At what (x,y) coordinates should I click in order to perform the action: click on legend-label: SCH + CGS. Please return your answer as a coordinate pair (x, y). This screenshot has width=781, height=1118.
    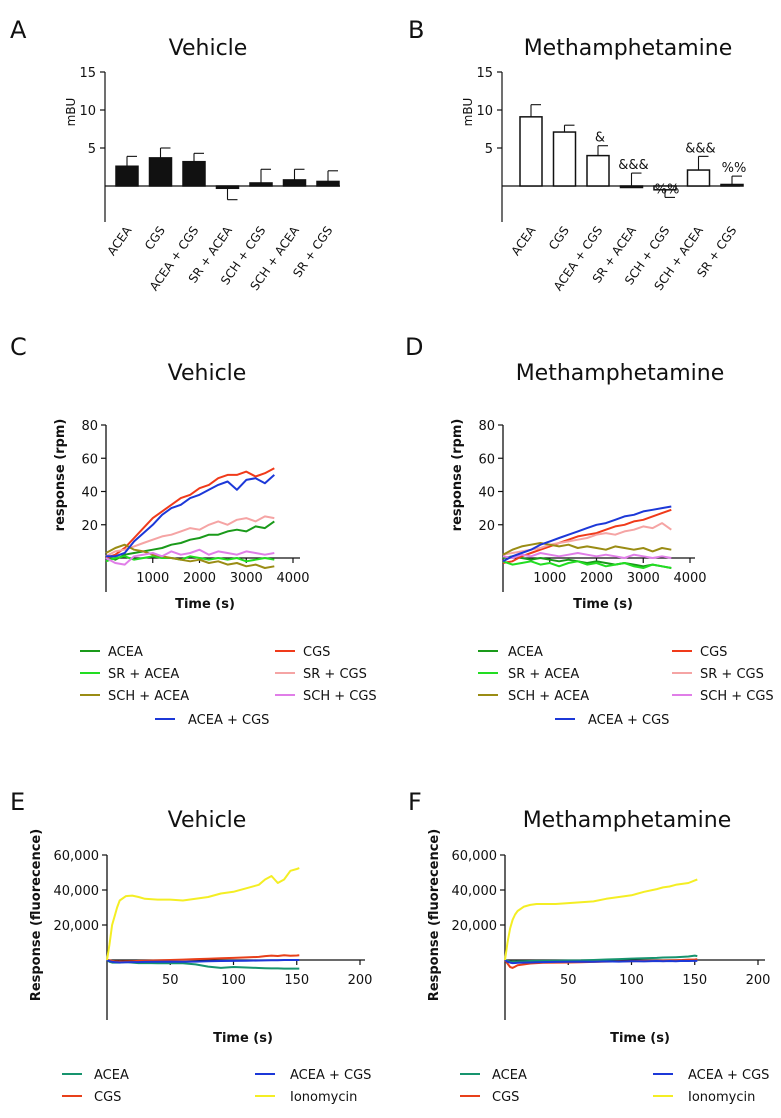
    Looking at the image, I should click on (340, 696).